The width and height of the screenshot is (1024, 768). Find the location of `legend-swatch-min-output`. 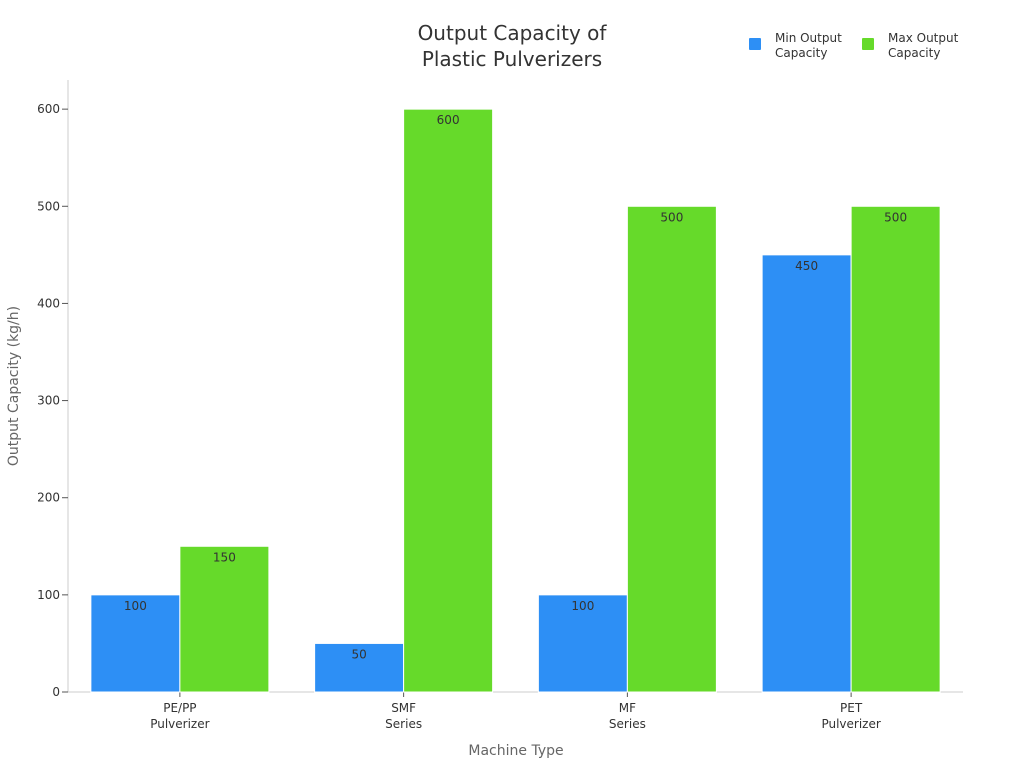

legend-swatch-min-output is located at coordinates (755, 44).